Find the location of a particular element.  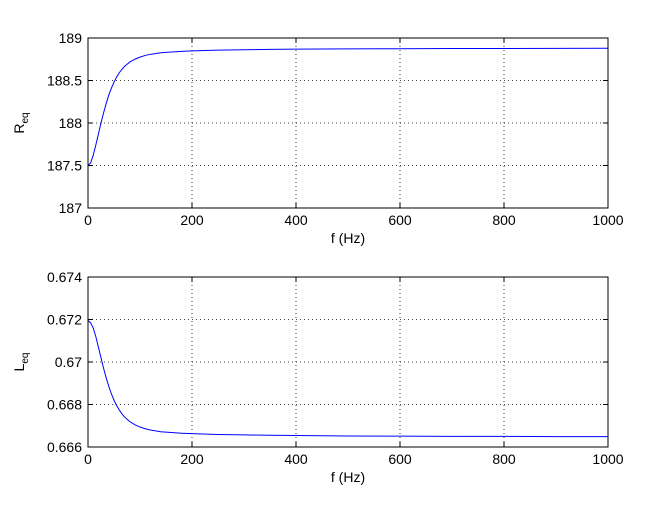

y-axis-label-main: R is located at coordinates (19, 129).